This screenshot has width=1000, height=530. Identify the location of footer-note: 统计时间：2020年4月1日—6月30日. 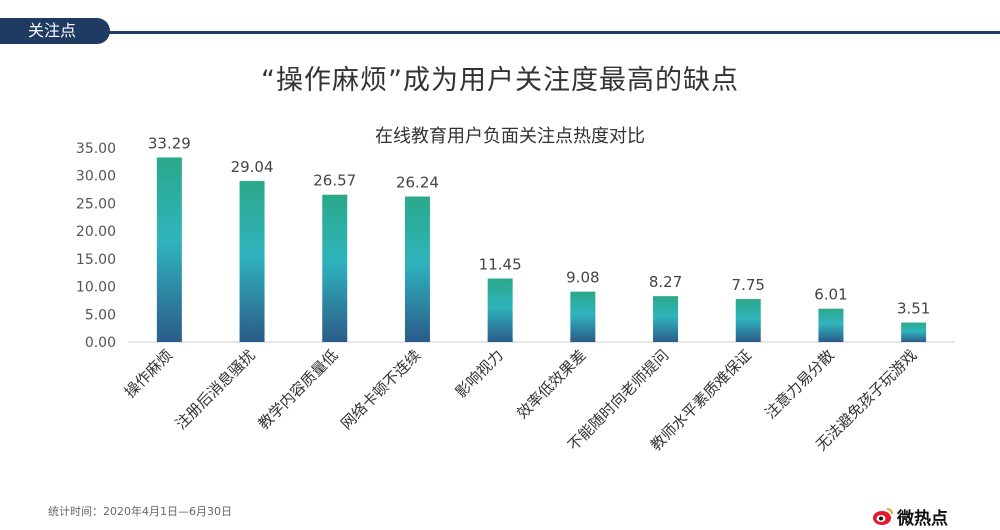
(140, 511).